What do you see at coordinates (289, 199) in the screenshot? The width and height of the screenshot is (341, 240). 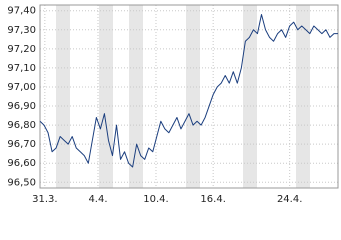 I see `x-tick-label: 24.4.` at bounding box center [289, 199].